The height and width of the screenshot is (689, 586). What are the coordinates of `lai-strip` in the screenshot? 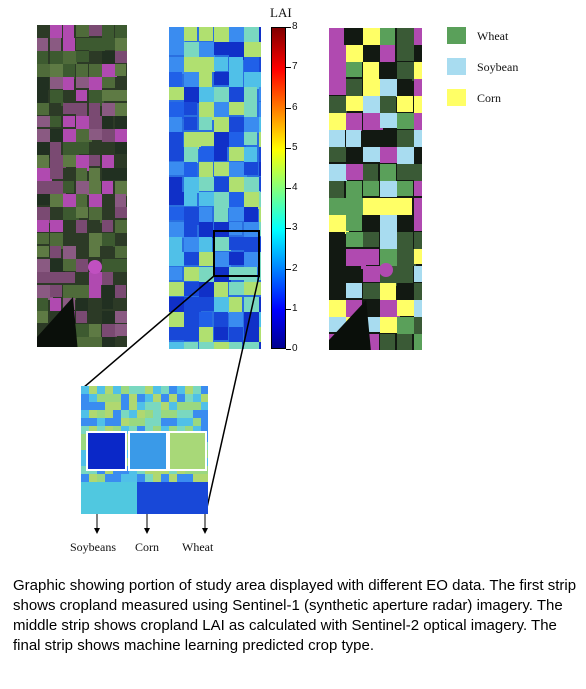 It's located at (215, 188).